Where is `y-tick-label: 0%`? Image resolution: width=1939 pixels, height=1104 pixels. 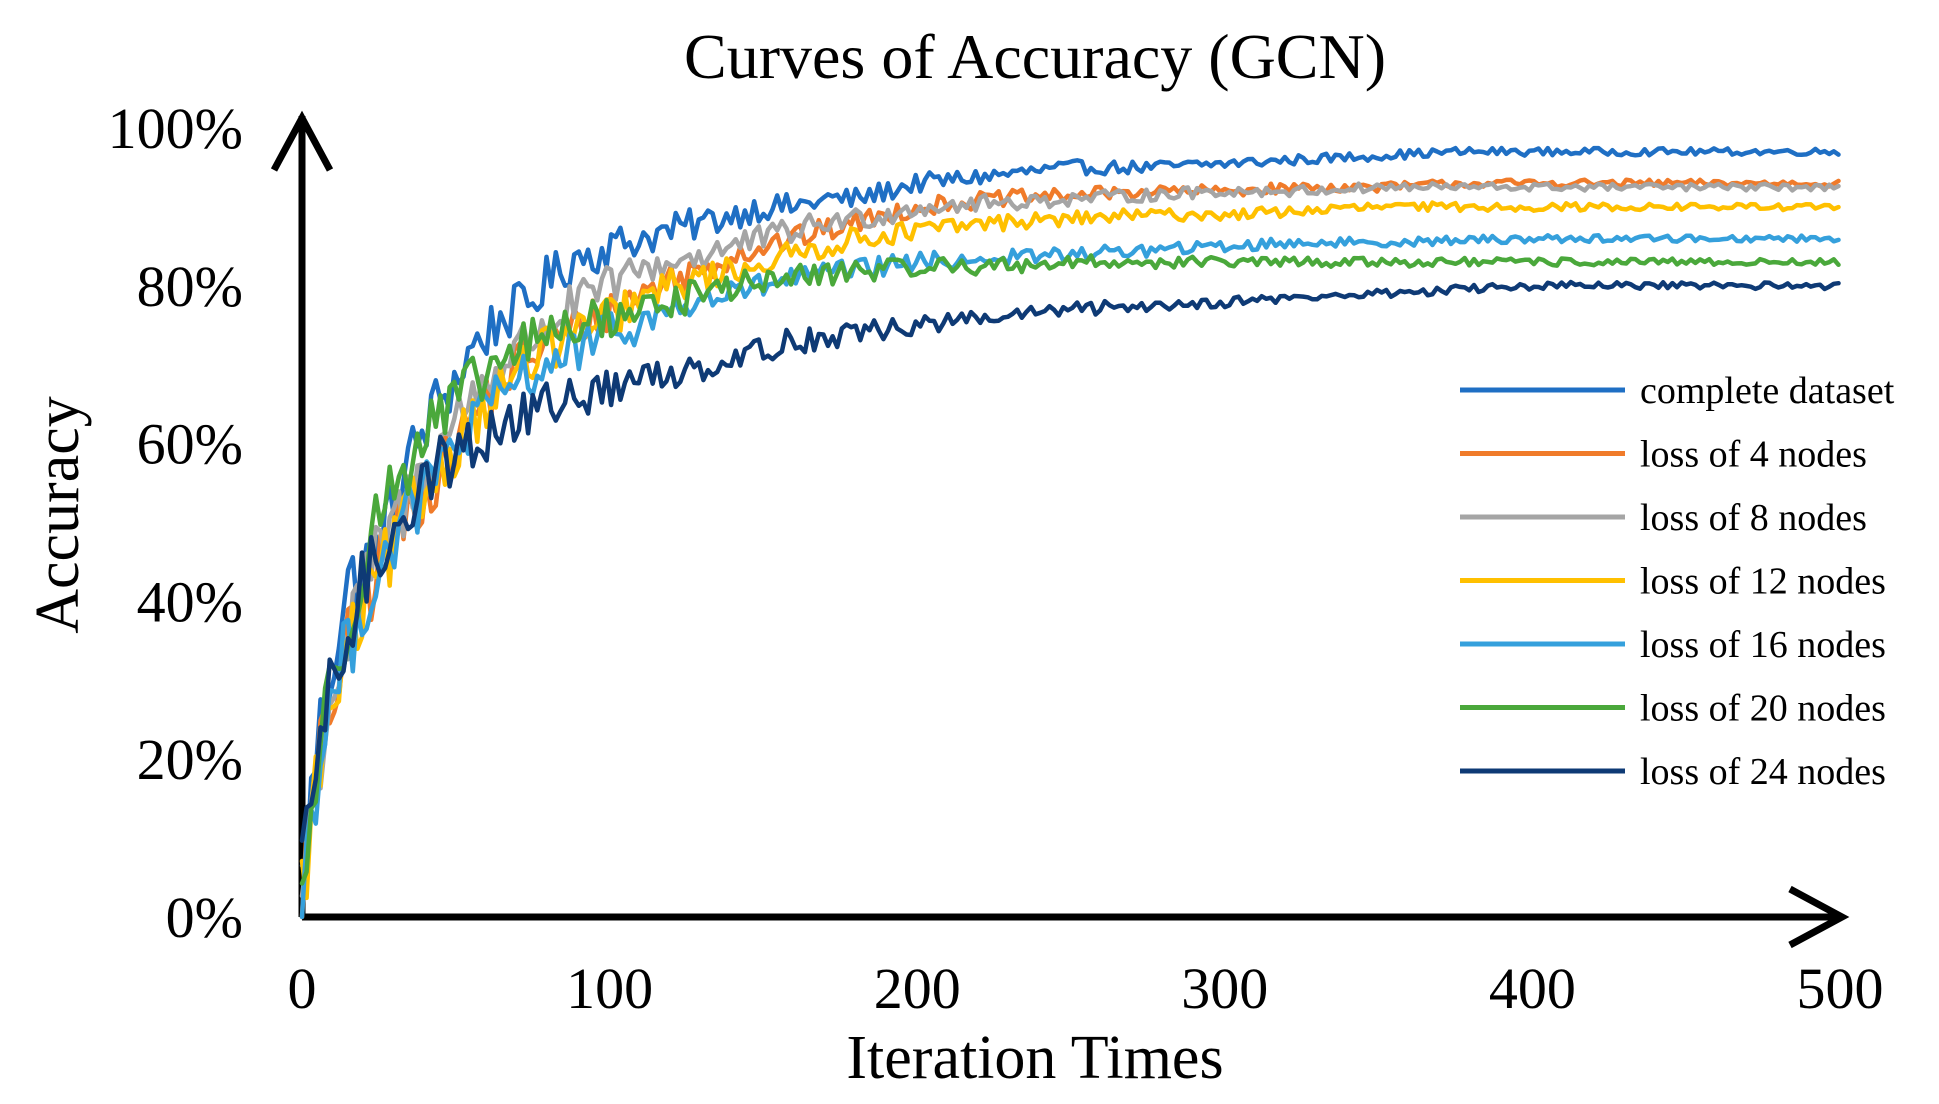
y-tick-label: 0% is located at coordinates (204, 917).